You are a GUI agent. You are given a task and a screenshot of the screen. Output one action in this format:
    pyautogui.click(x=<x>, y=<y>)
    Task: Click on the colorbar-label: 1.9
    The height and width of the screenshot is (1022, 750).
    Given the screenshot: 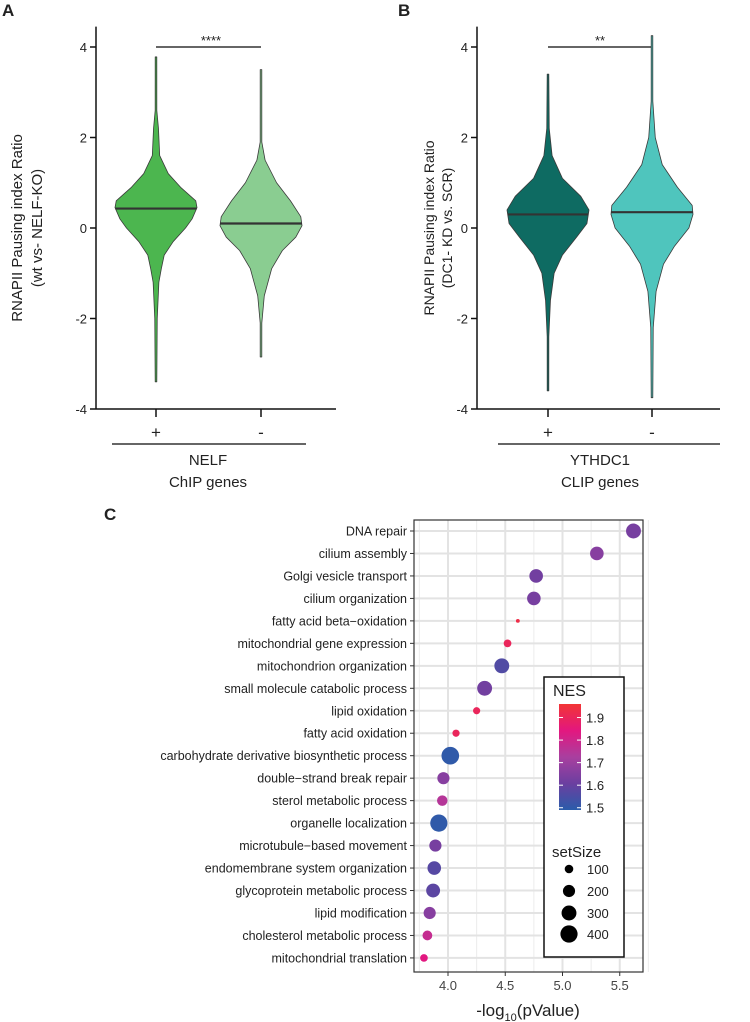 What is the action you would take?
    pyautogui.click(x=595, y=718)
    